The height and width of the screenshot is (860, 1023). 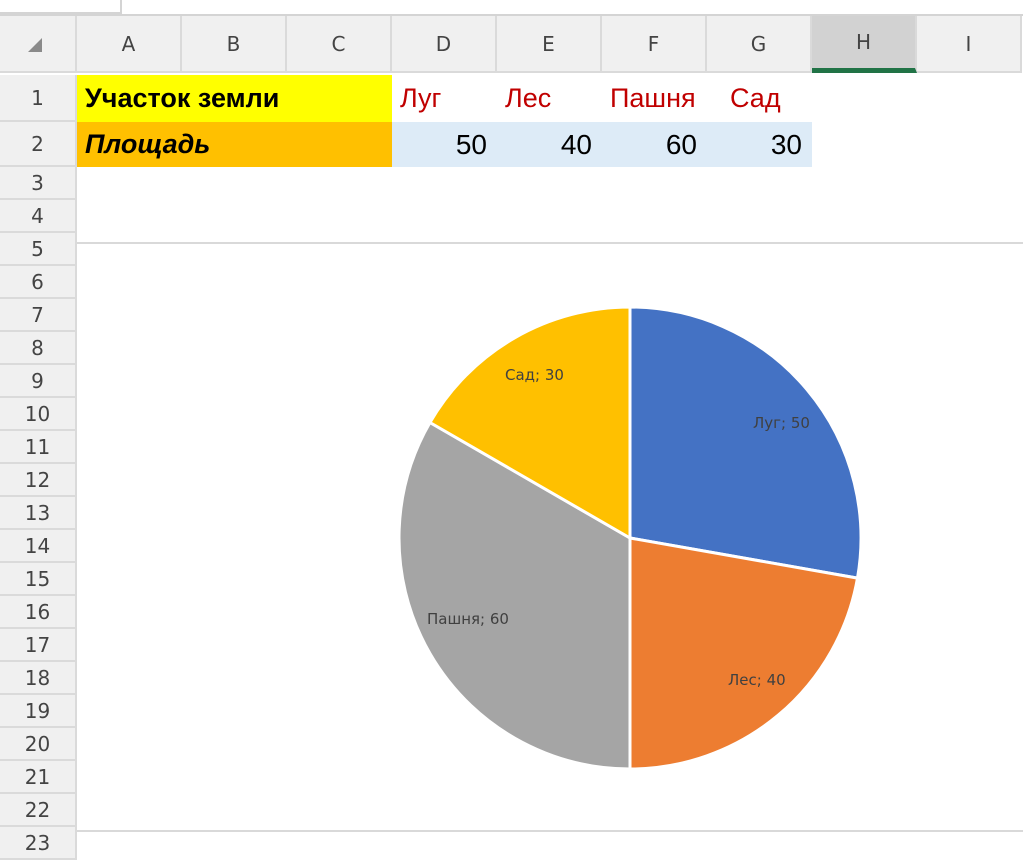 I want to click on column-header-e: E, so click(x=549, y=44).